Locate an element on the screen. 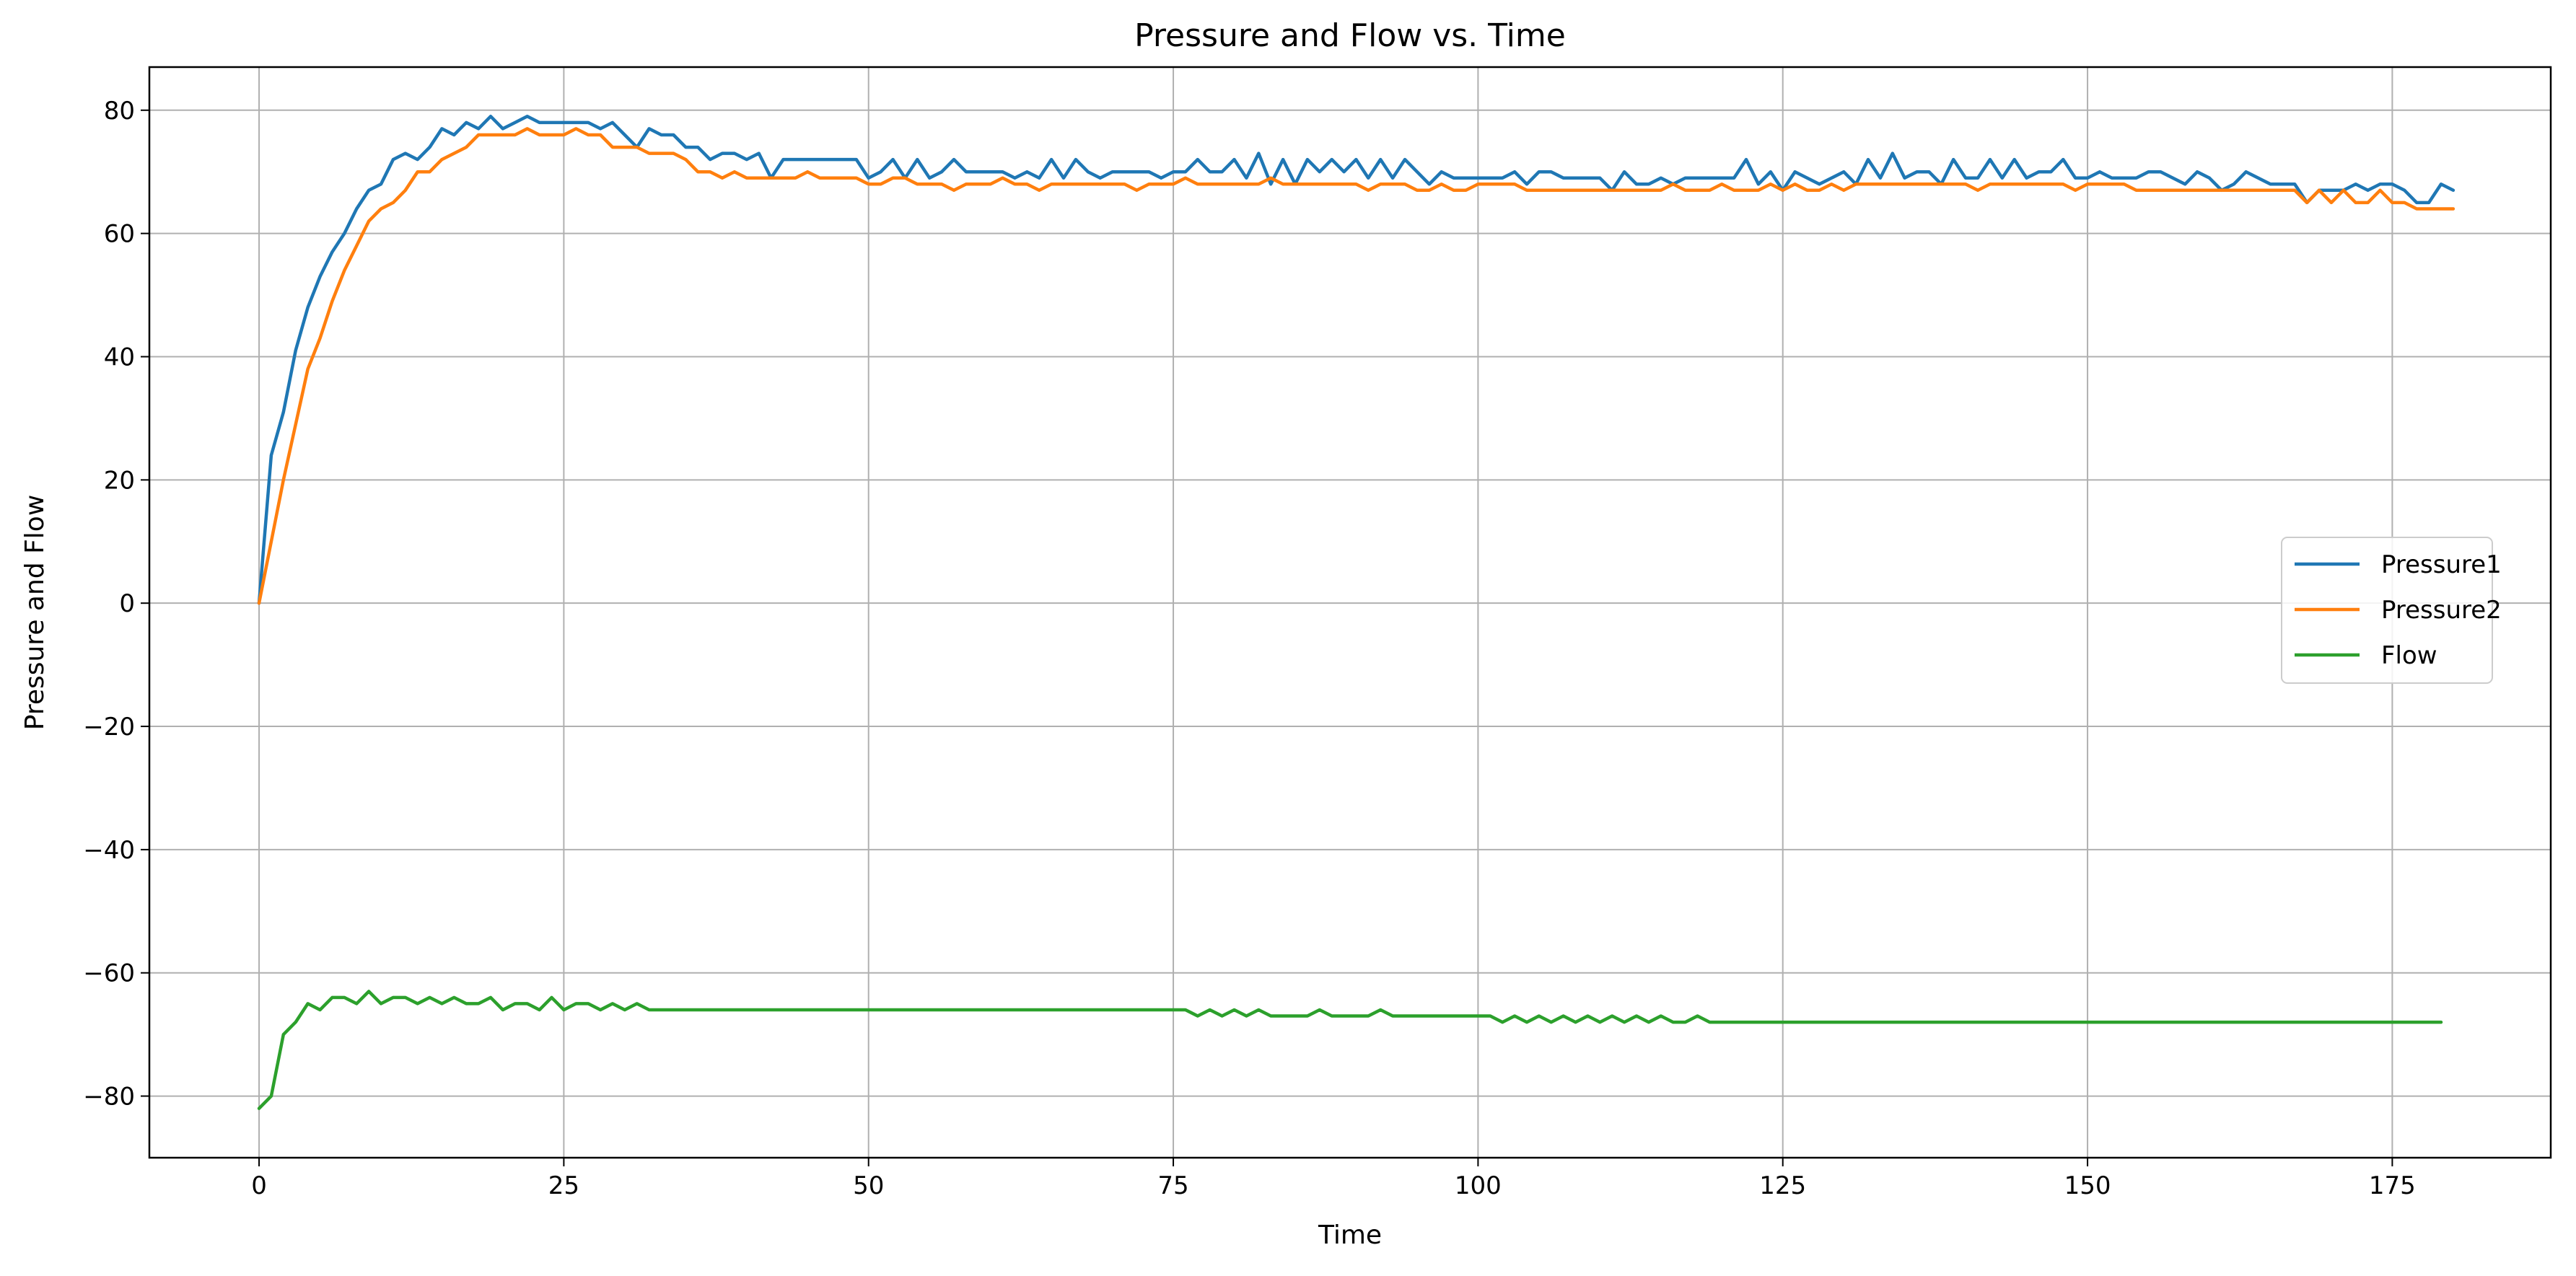  y-tick-label: −60 is located at coordinates (109, 973).